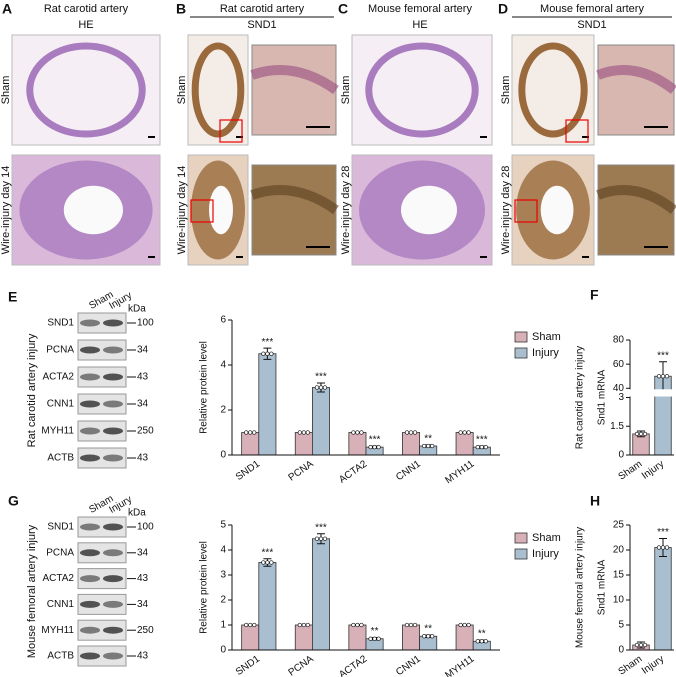  What do you see at coordinates (223, 410) in the screenshot?
I see `y-tick-label: 2` at bounding box center [223, 410].